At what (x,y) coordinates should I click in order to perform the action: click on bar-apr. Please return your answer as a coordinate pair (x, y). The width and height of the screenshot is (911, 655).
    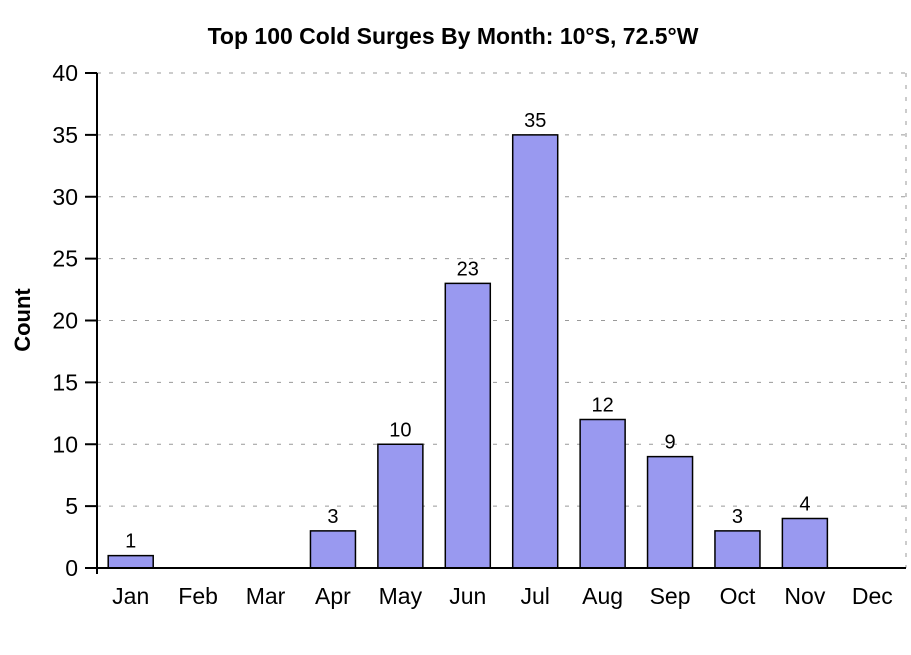
    Looking at the image, I should click on (333, 549).